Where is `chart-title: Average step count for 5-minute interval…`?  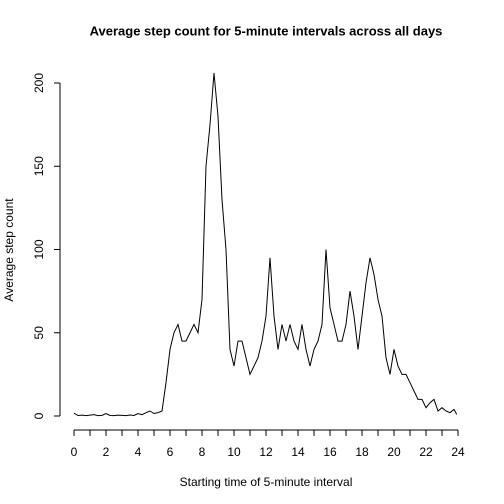
chart-title: Average step count for 5-minute interval… is located at coordinates (266, 30).